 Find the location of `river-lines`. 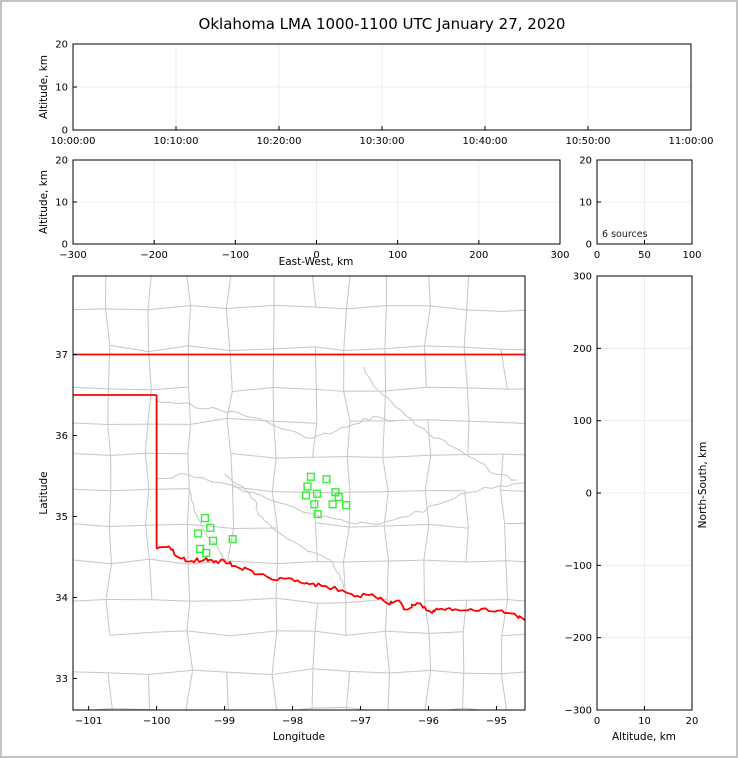

river-lines is located at coordinates (340, 477).